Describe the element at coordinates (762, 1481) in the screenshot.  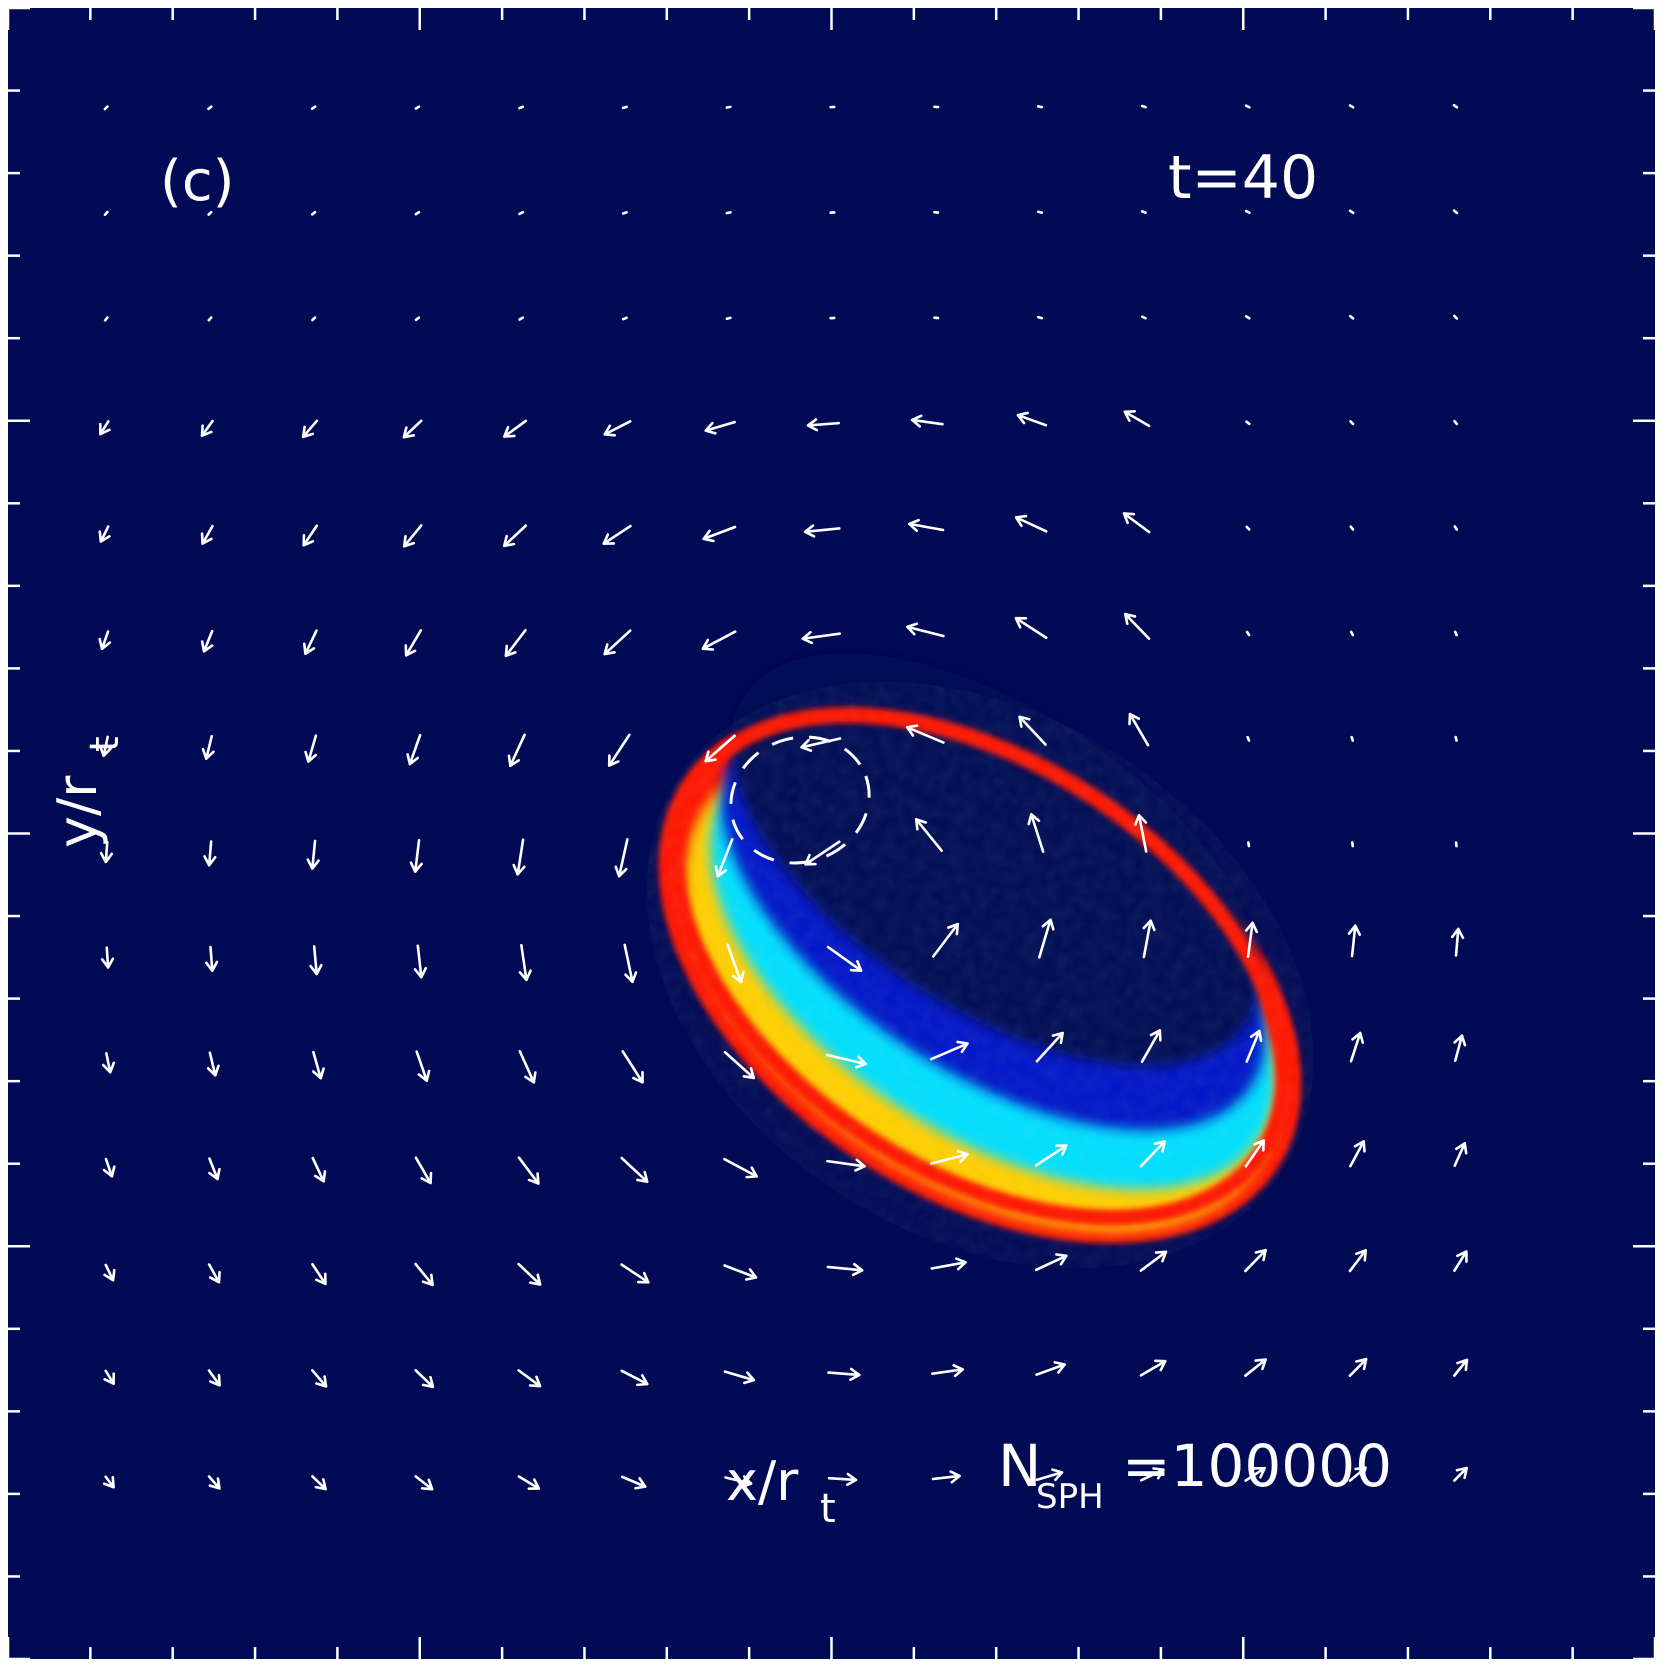
I see `x-axis-label-main: x/r` at that location.